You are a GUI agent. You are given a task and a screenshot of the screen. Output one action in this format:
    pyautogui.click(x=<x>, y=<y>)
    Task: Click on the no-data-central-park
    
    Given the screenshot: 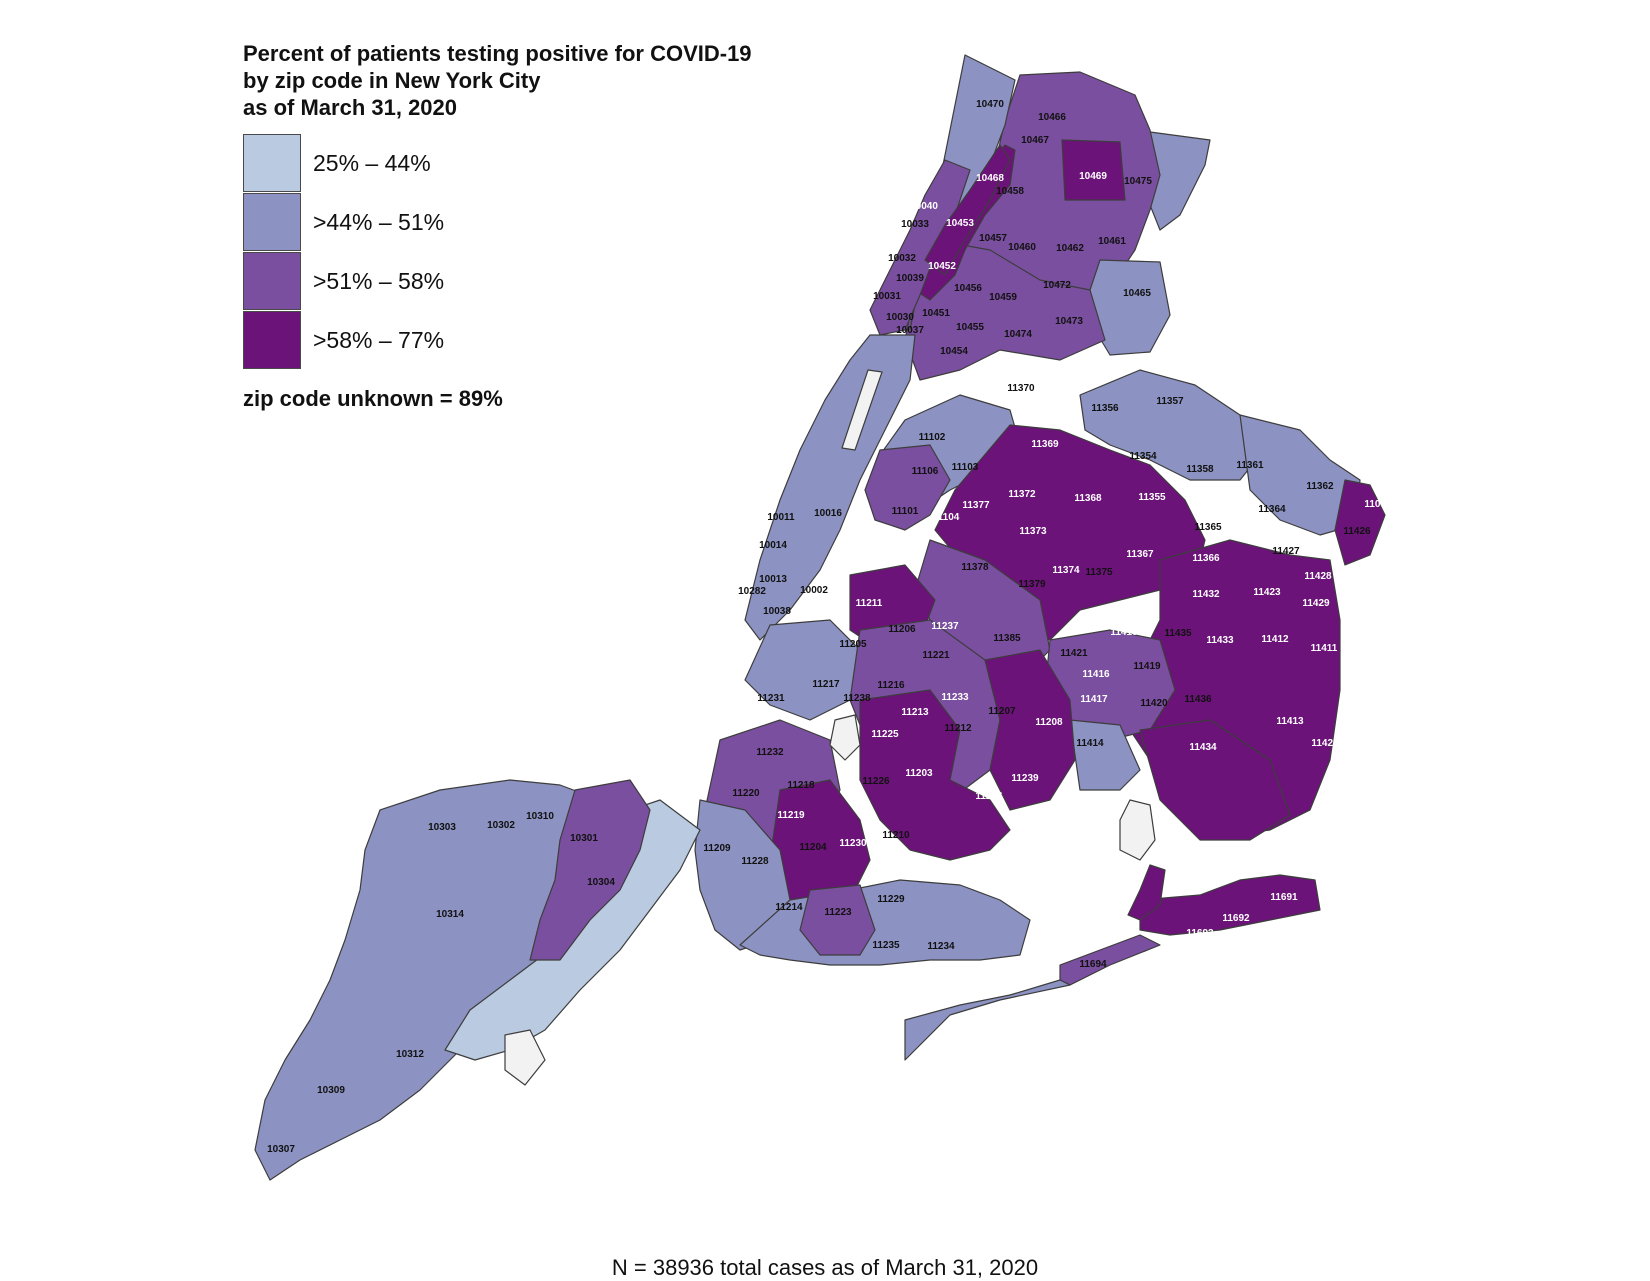 What is the action you would take?
    pyautogui.click(x=862, y=410)
    